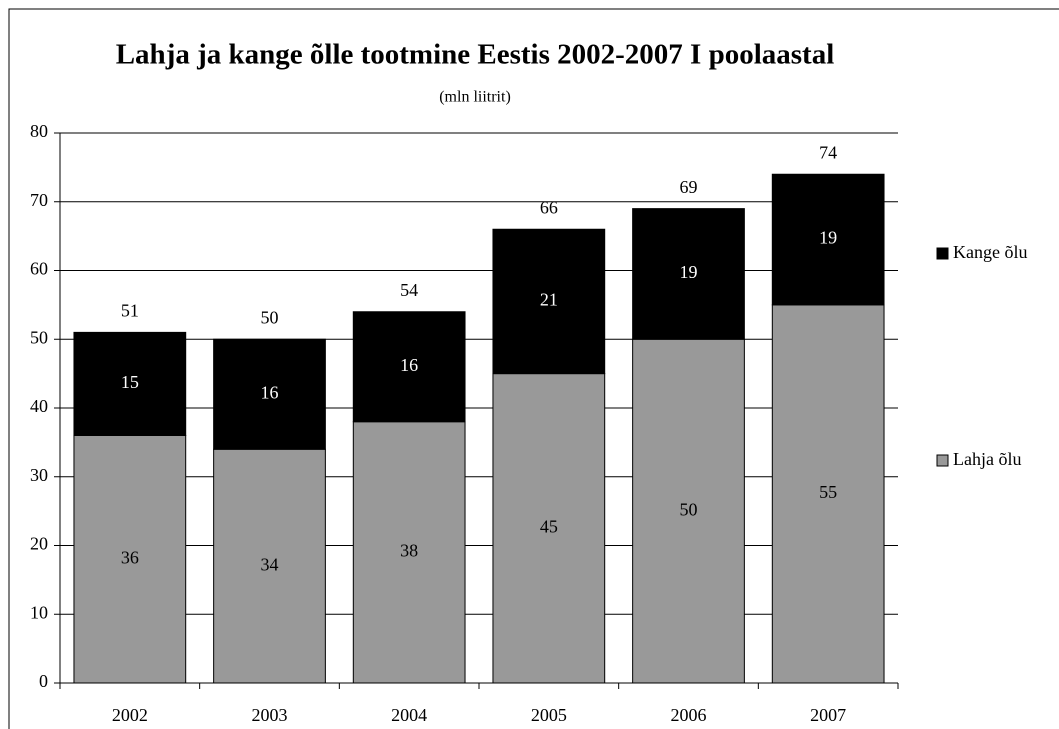  Describe the element at coordinates (409, 715) in the screenshot. I see `x-tick-label: 2004` at that location.